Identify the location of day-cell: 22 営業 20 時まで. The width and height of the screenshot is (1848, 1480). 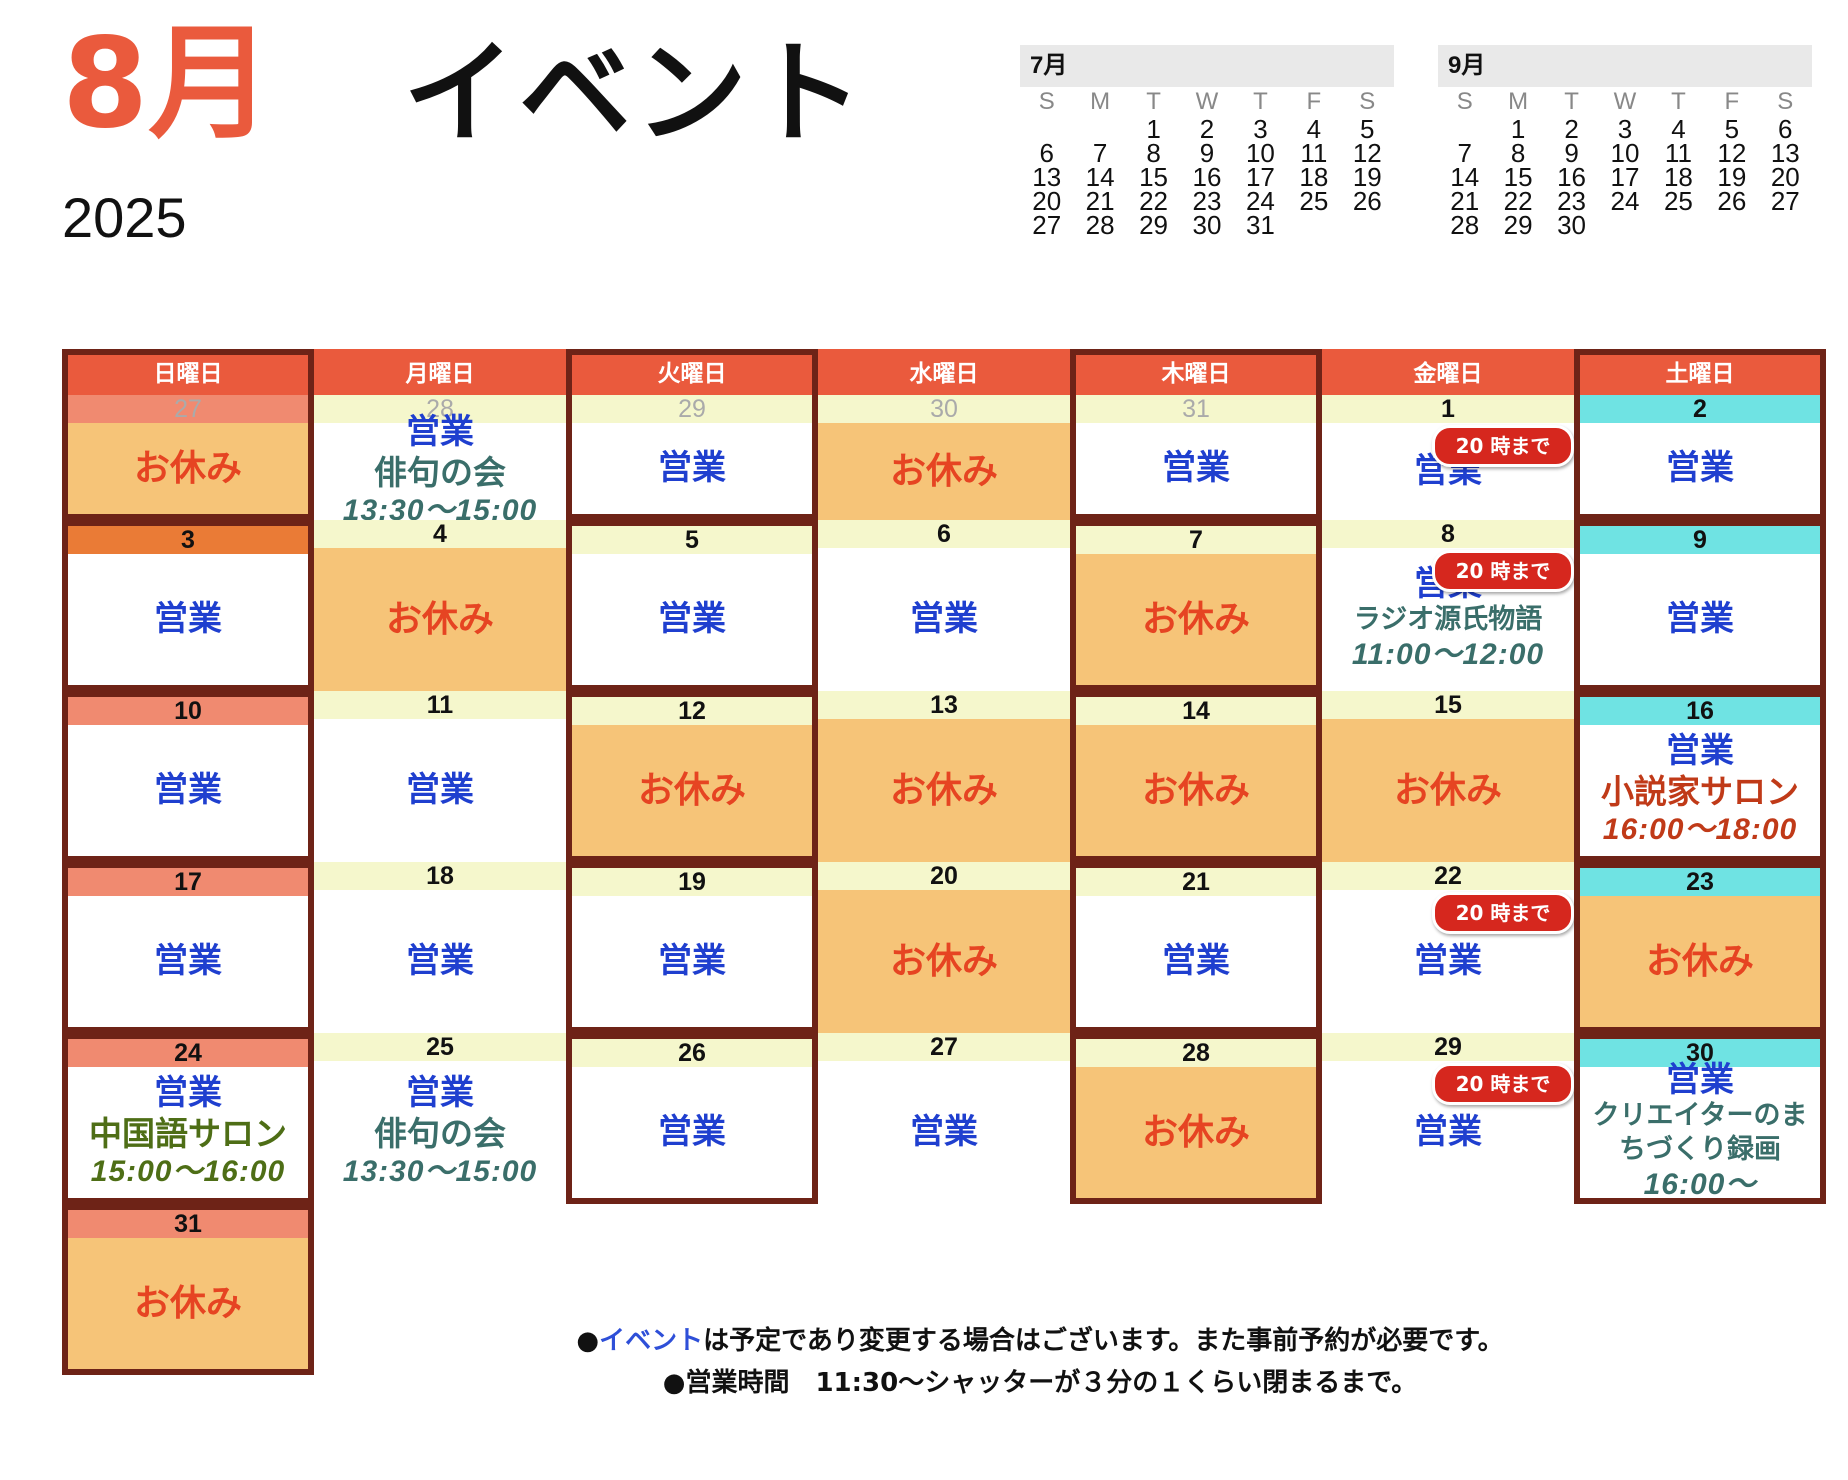
(1448, 947).